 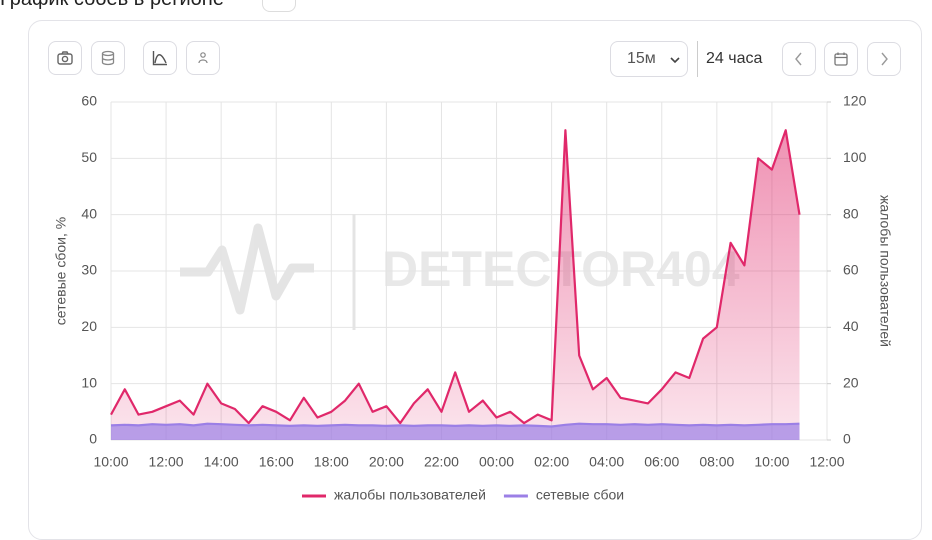 What do you see at coordinates (455, 425) in the screenshot?
I see `line` at bounding box center [455, 425].